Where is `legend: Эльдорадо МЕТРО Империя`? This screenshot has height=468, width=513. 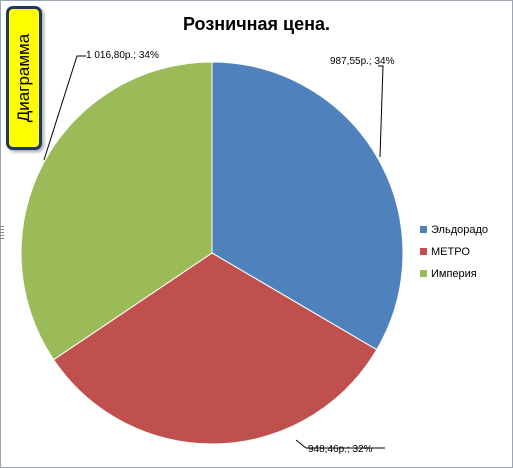 legend: Эльдорадо МЕТРО Империя is located at coordinates (454, 252).